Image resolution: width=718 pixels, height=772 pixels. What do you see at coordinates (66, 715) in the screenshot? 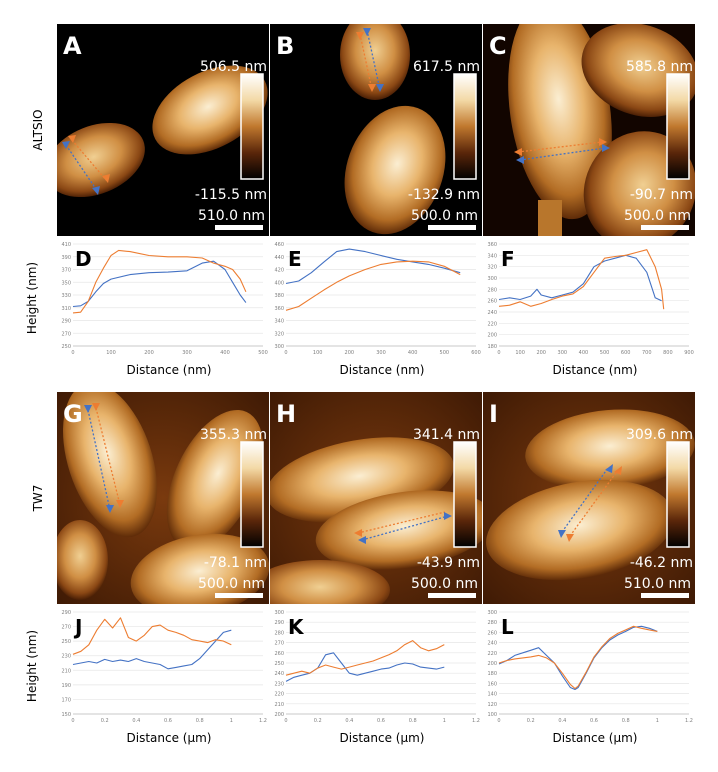
I see `y-tick-label: 150` at bounding box center [66, 715].